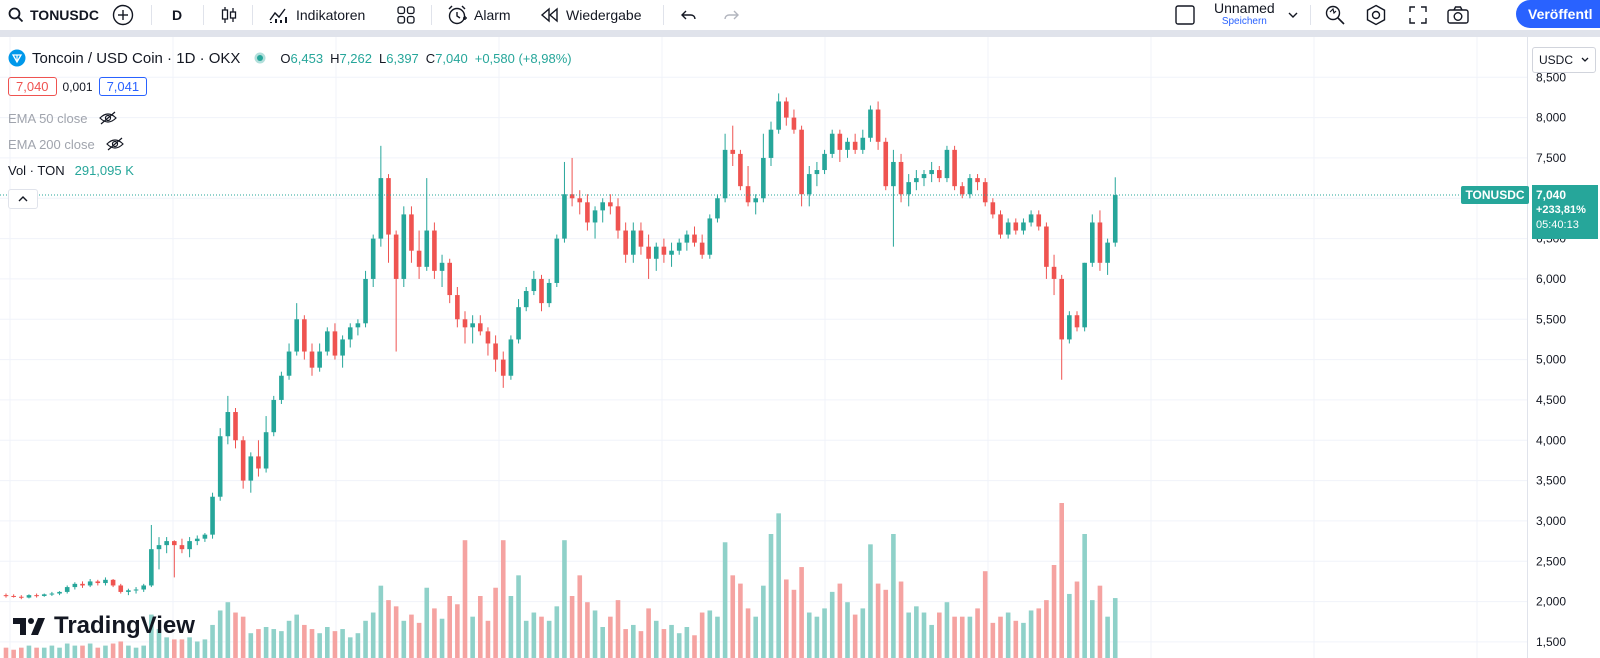 The height and width of the screenshot is (658, 1600). Describe the element at coordinates (1561, 210) in the screenshot. I see `last-change-value: +233,81%` at that location.